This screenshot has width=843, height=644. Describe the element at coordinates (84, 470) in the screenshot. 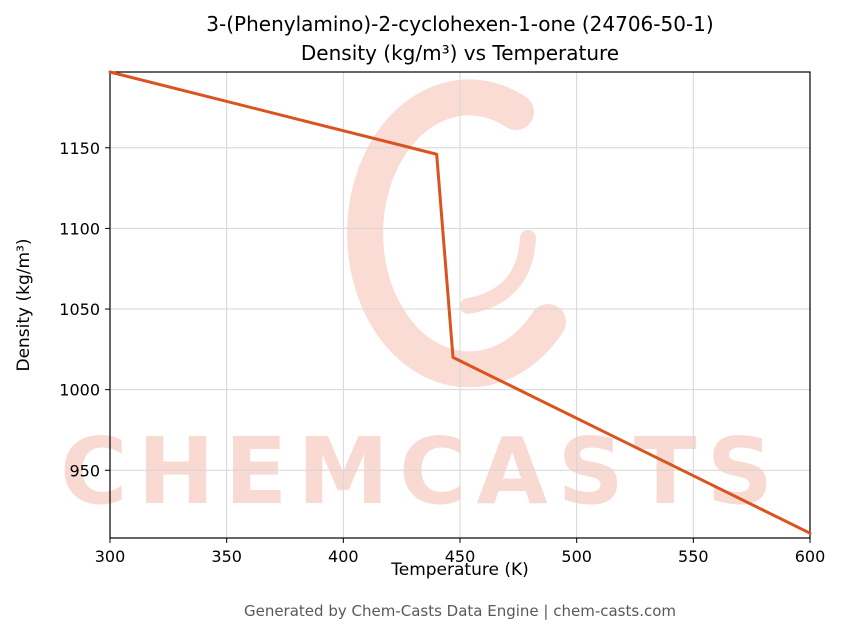

I see `y-tick-label: 950` at that location.